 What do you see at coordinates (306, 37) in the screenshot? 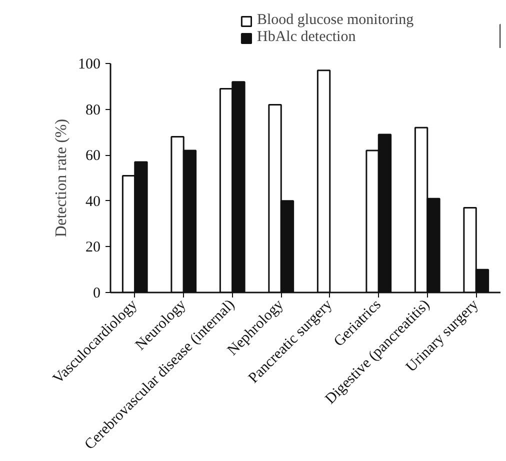
I see `legend-label: HbAlc detection` at bounding box center [306, 37].